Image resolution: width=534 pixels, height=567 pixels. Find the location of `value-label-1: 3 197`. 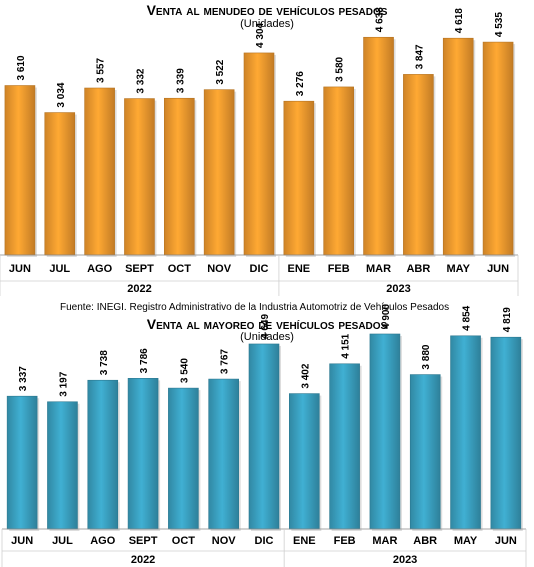

value-label-1: 3 197 is located at coordinates (63, 383).